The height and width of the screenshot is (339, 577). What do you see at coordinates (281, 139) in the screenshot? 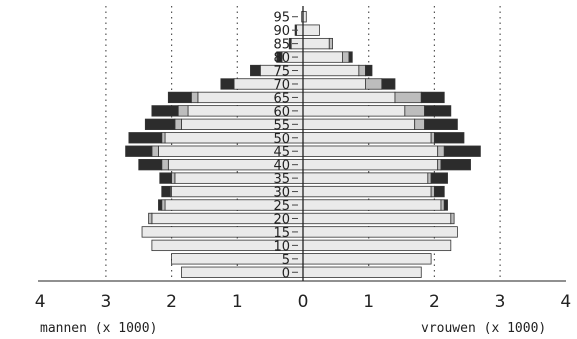
I see `y-tick-label: 50` at bounding box center [281, 139].